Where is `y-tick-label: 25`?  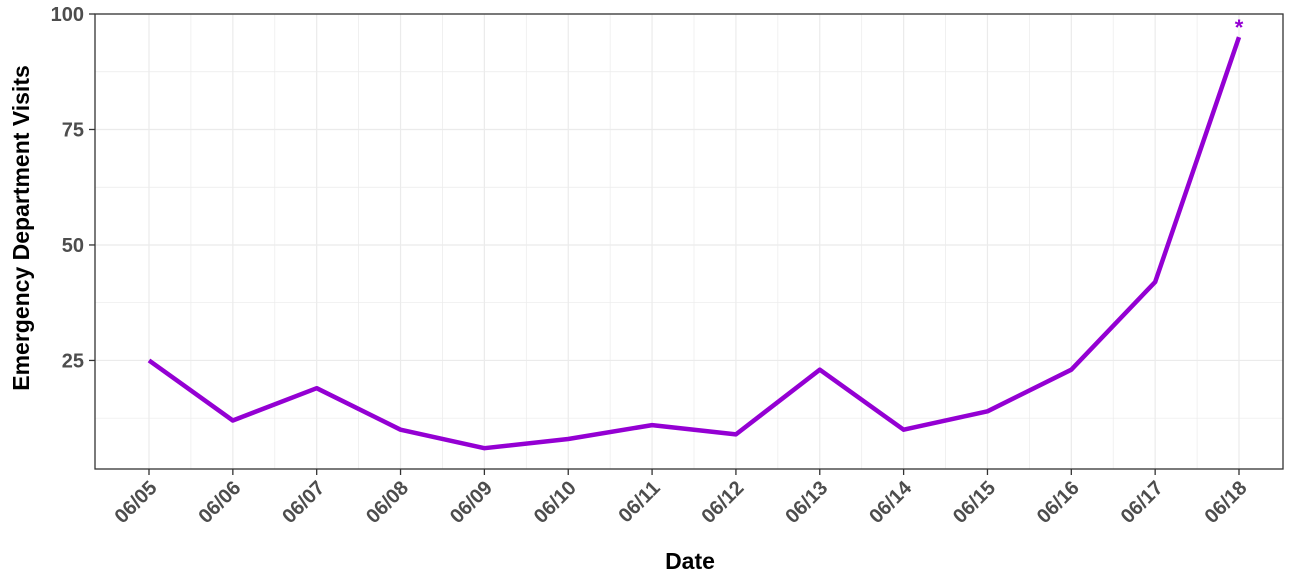 y-tick-label: 25 is located at coordinates (73, 361).